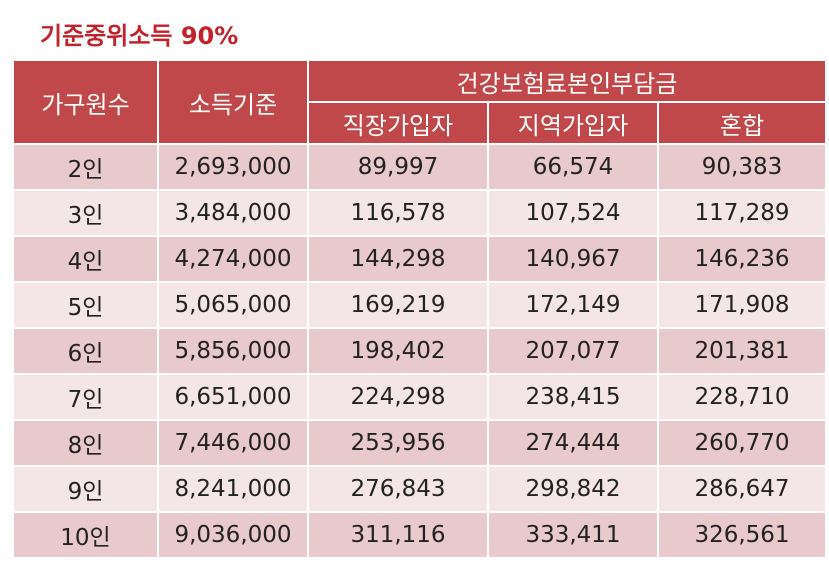 The width and height of the screenshot is (829, 562). Describe the element at coordinates (398, 167) in the screenshot. I see `cell-employee: 89,997` at that location.